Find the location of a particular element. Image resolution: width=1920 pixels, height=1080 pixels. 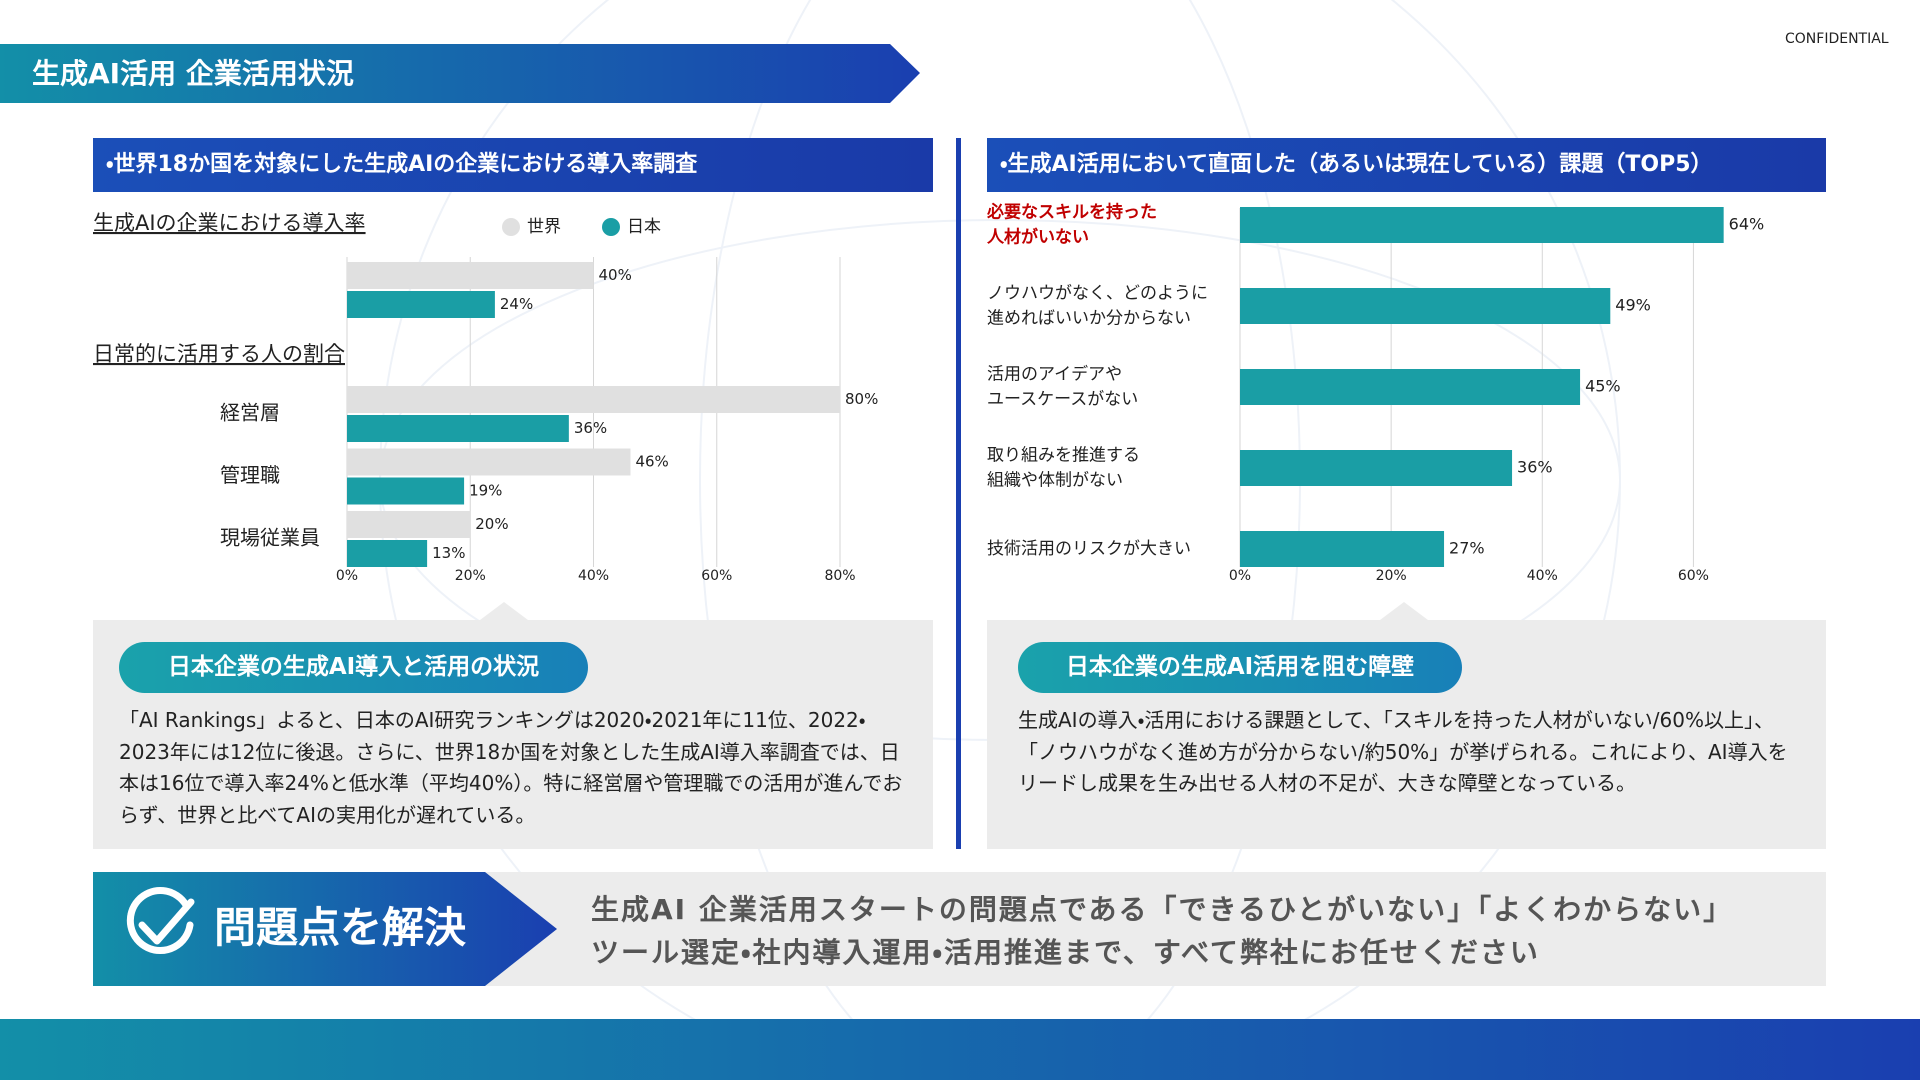

category-label: 進めればいいか分からない is located at coordinates (1089, 319).